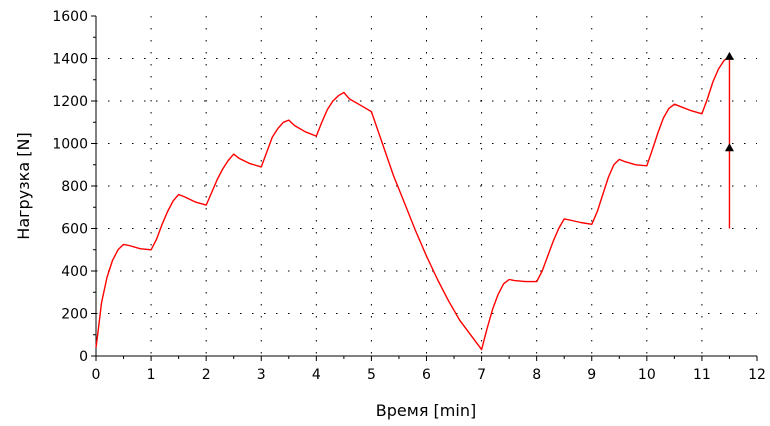 The width and height of the screenshot is (770, 426). I want to click on x-tick-label: 12, so click(757, 375).